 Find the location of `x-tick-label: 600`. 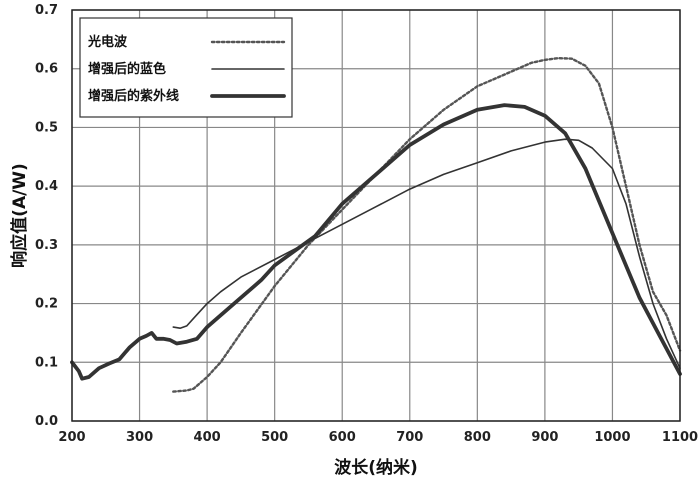

x-tick-label: 600 is located at coordinates (342, 437).